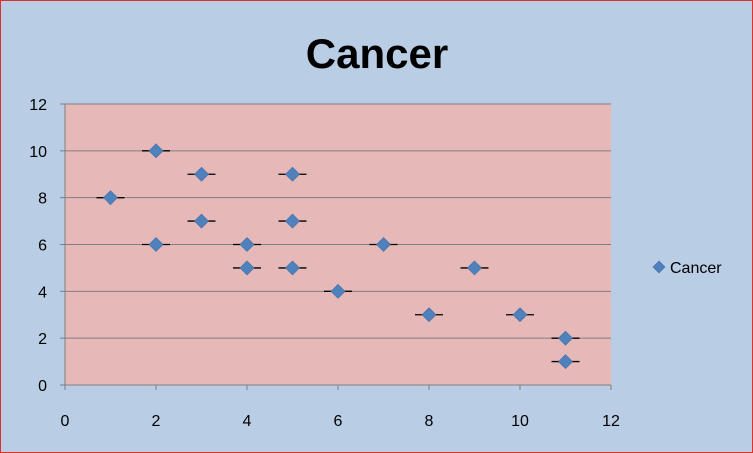 The height and width of the screenshot is (453, 753). Describe the element at coordinates (42, 386) in the screenshot. I see `y-tick-label-0: 0` at that location.